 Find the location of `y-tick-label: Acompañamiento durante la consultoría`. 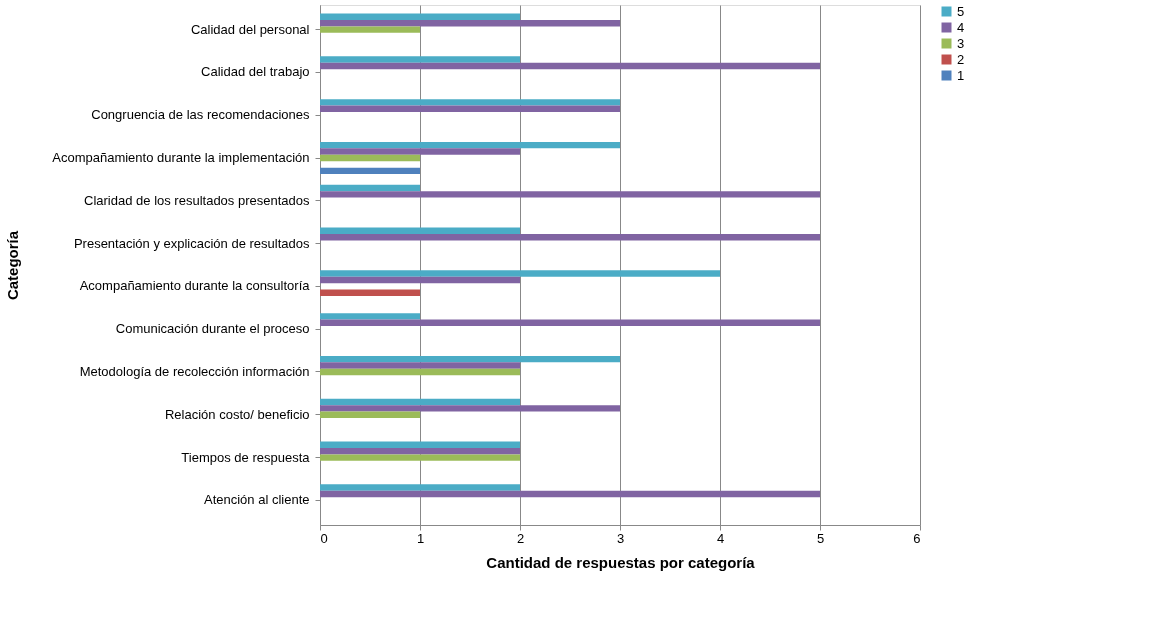

y-tick-label: Acompañamiento durante la consultoría is located at coordinates (195, 286).